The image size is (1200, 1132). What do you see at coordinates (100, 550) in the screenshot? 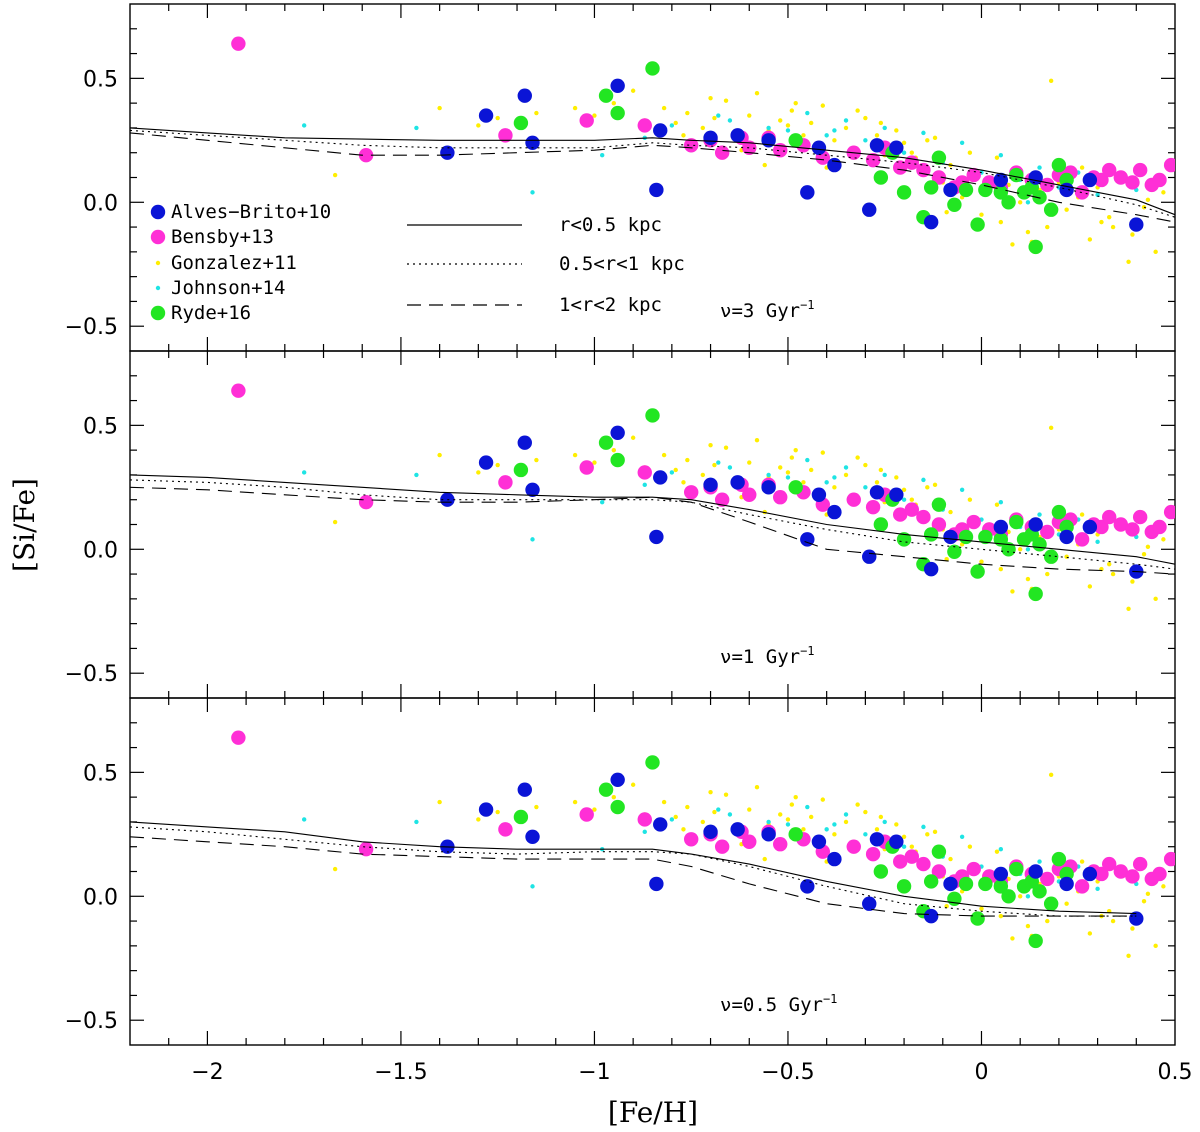
I see `y-tick-label: 0.0` at bounding box center [100, 550].